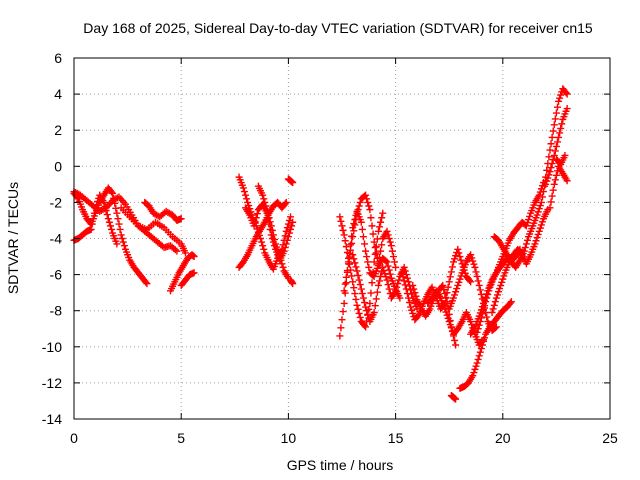 The image size is (640, 480). Describe the element at coordinates (56, 239) in the screenshot. I see `y-tick-label: -4` at that location.